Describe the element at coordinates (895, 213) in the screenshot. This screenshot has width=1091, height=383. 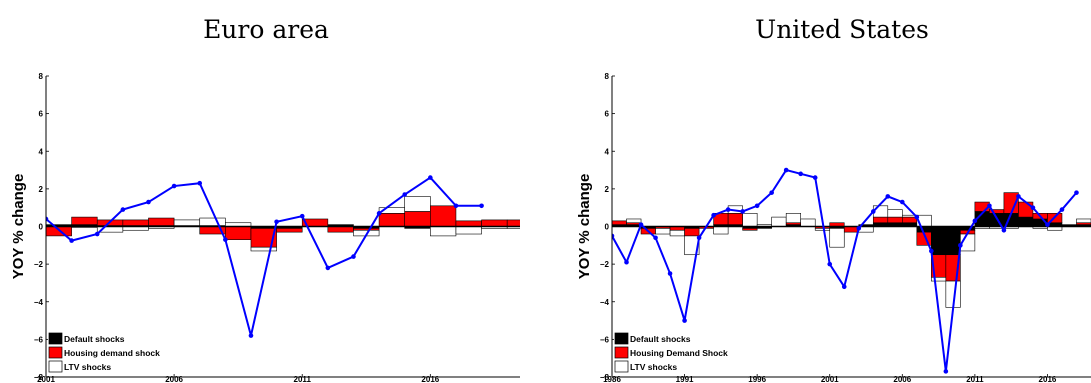
I see `bar-ltv-shocks-2005` at that location.